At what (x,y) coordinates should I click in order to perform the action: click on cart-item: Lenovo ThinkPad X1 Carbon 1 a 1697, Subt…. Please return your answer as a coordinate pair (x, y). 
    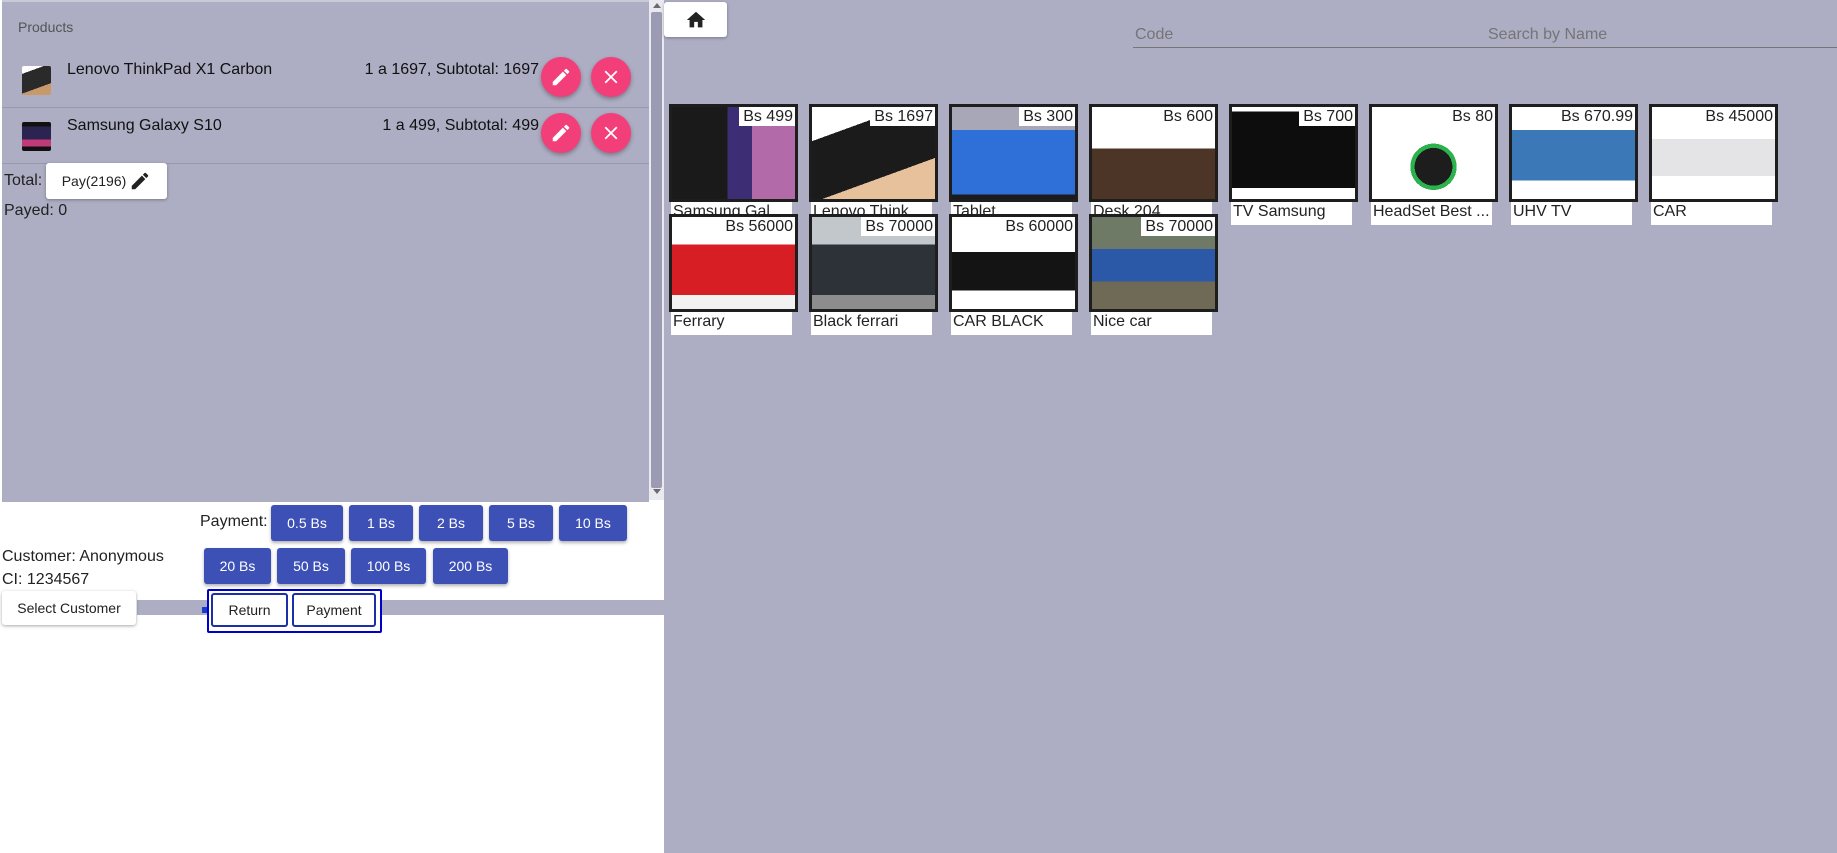
    Looking at the image, I should click on (325, 79).